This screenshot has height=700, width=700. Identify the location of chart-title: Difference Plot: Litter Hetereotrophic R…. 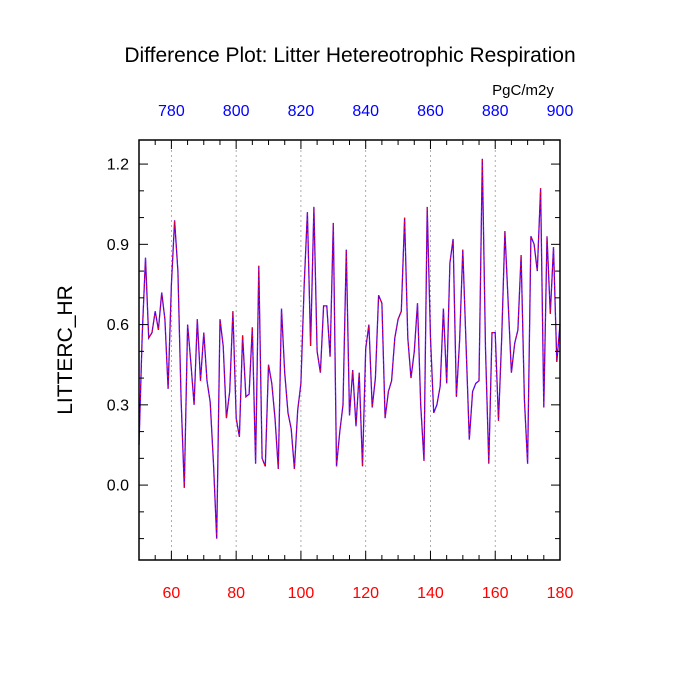
(349, 55).